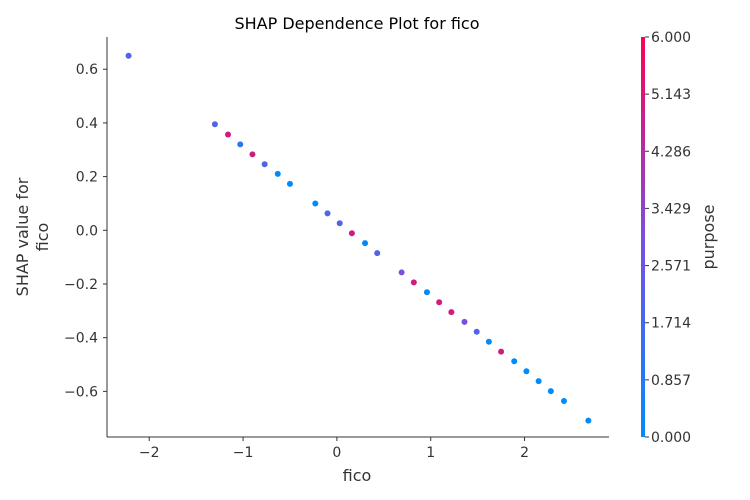  I want to click on colorbar-tick-label: 6.000, so click(671, 38).